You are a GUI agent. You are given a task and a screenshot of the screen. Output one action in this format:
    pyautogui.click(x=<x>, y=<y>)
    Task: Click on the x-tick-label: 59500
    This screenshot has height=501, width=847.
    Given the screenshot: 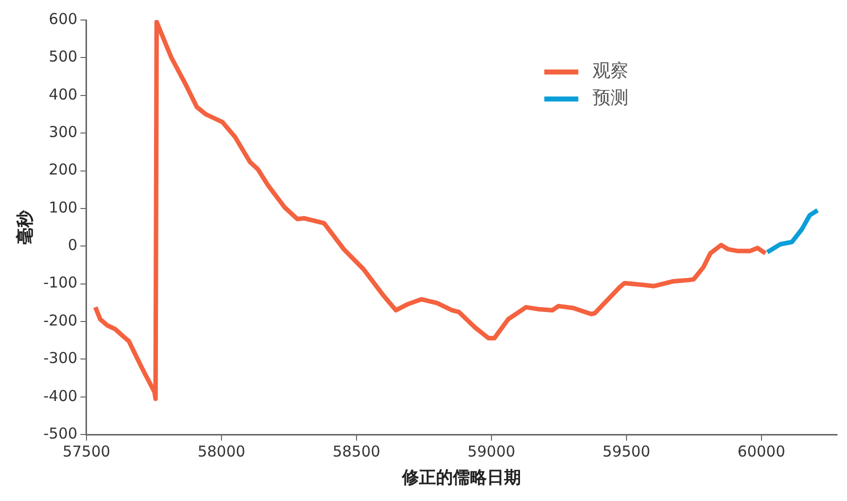 What is the action you would take?
    pyautogui.click(x=626, y=451)
    